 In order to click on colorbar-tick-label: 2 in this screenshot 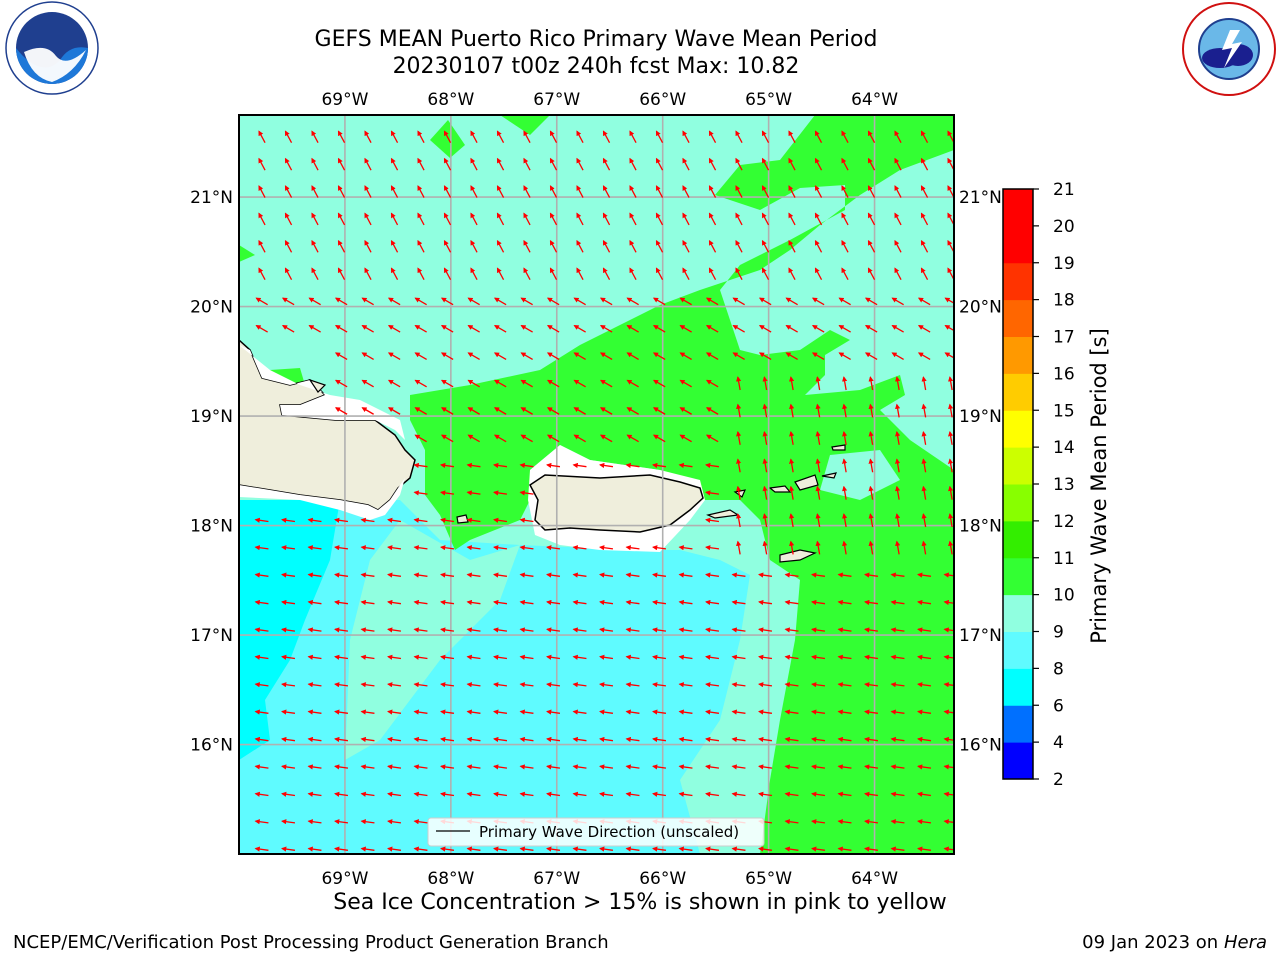, I will do `click(1058, 780)`.